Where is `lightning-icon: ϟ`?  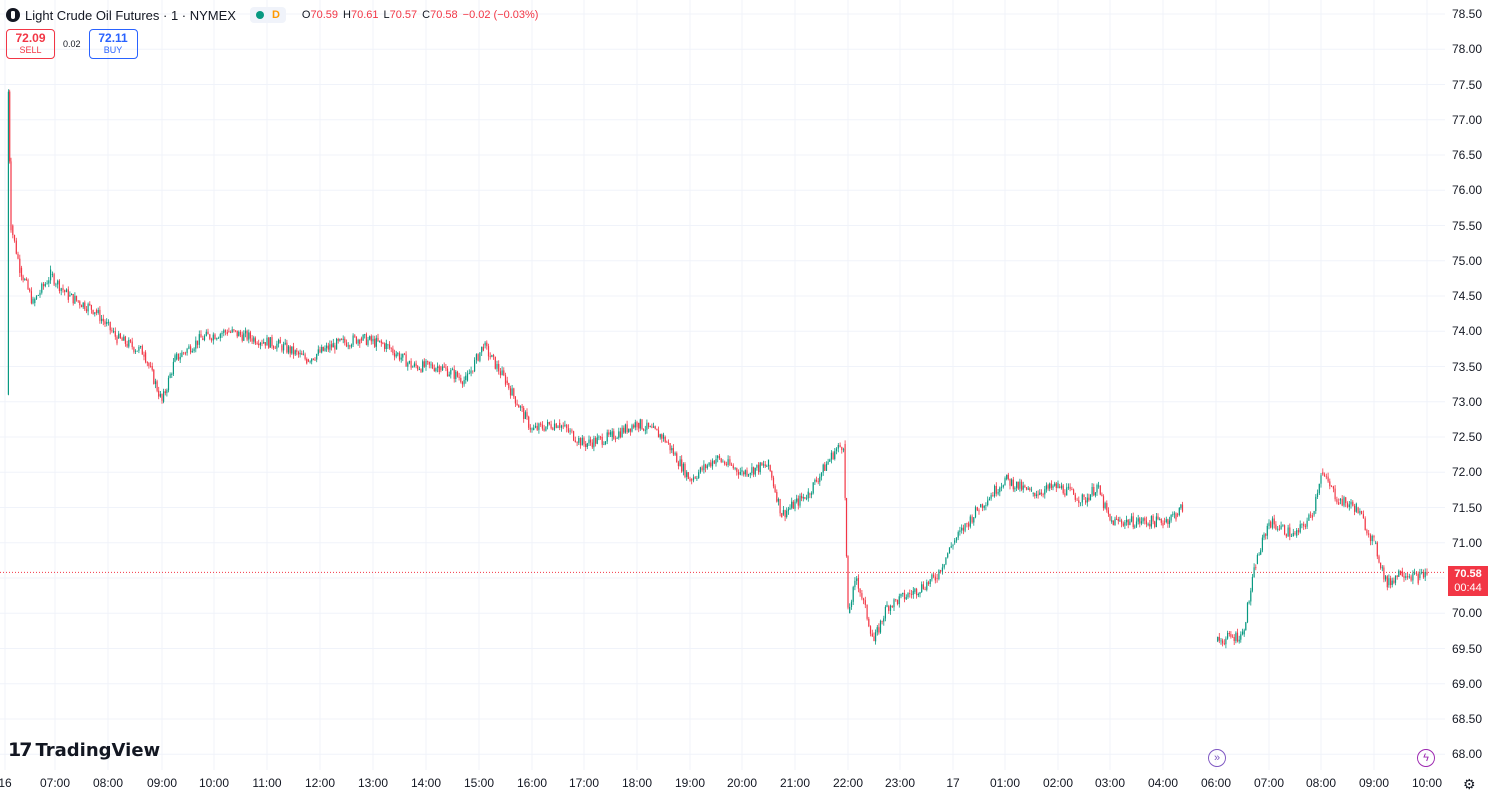 lightning-icon: ϟ is located at coordinates (1426, 758).